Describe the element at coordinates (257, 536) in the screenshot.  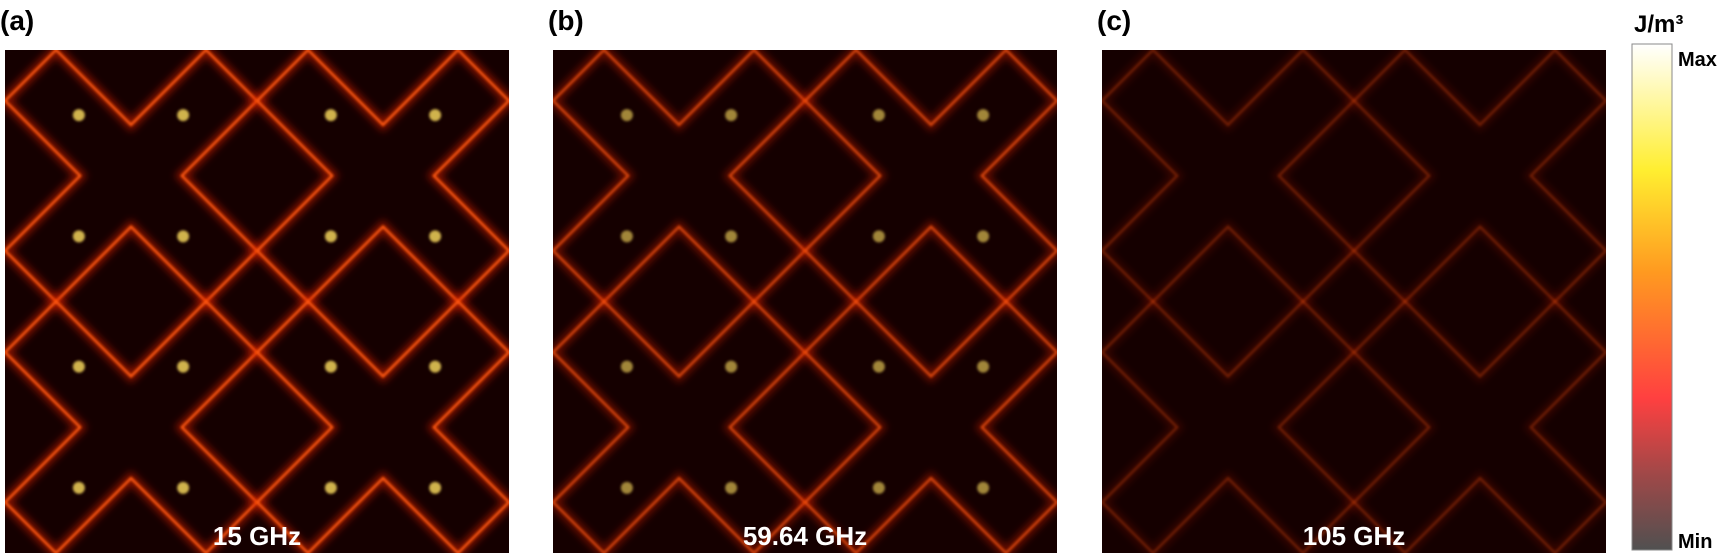
I see `frequency-label: 15 GHz` at that location.